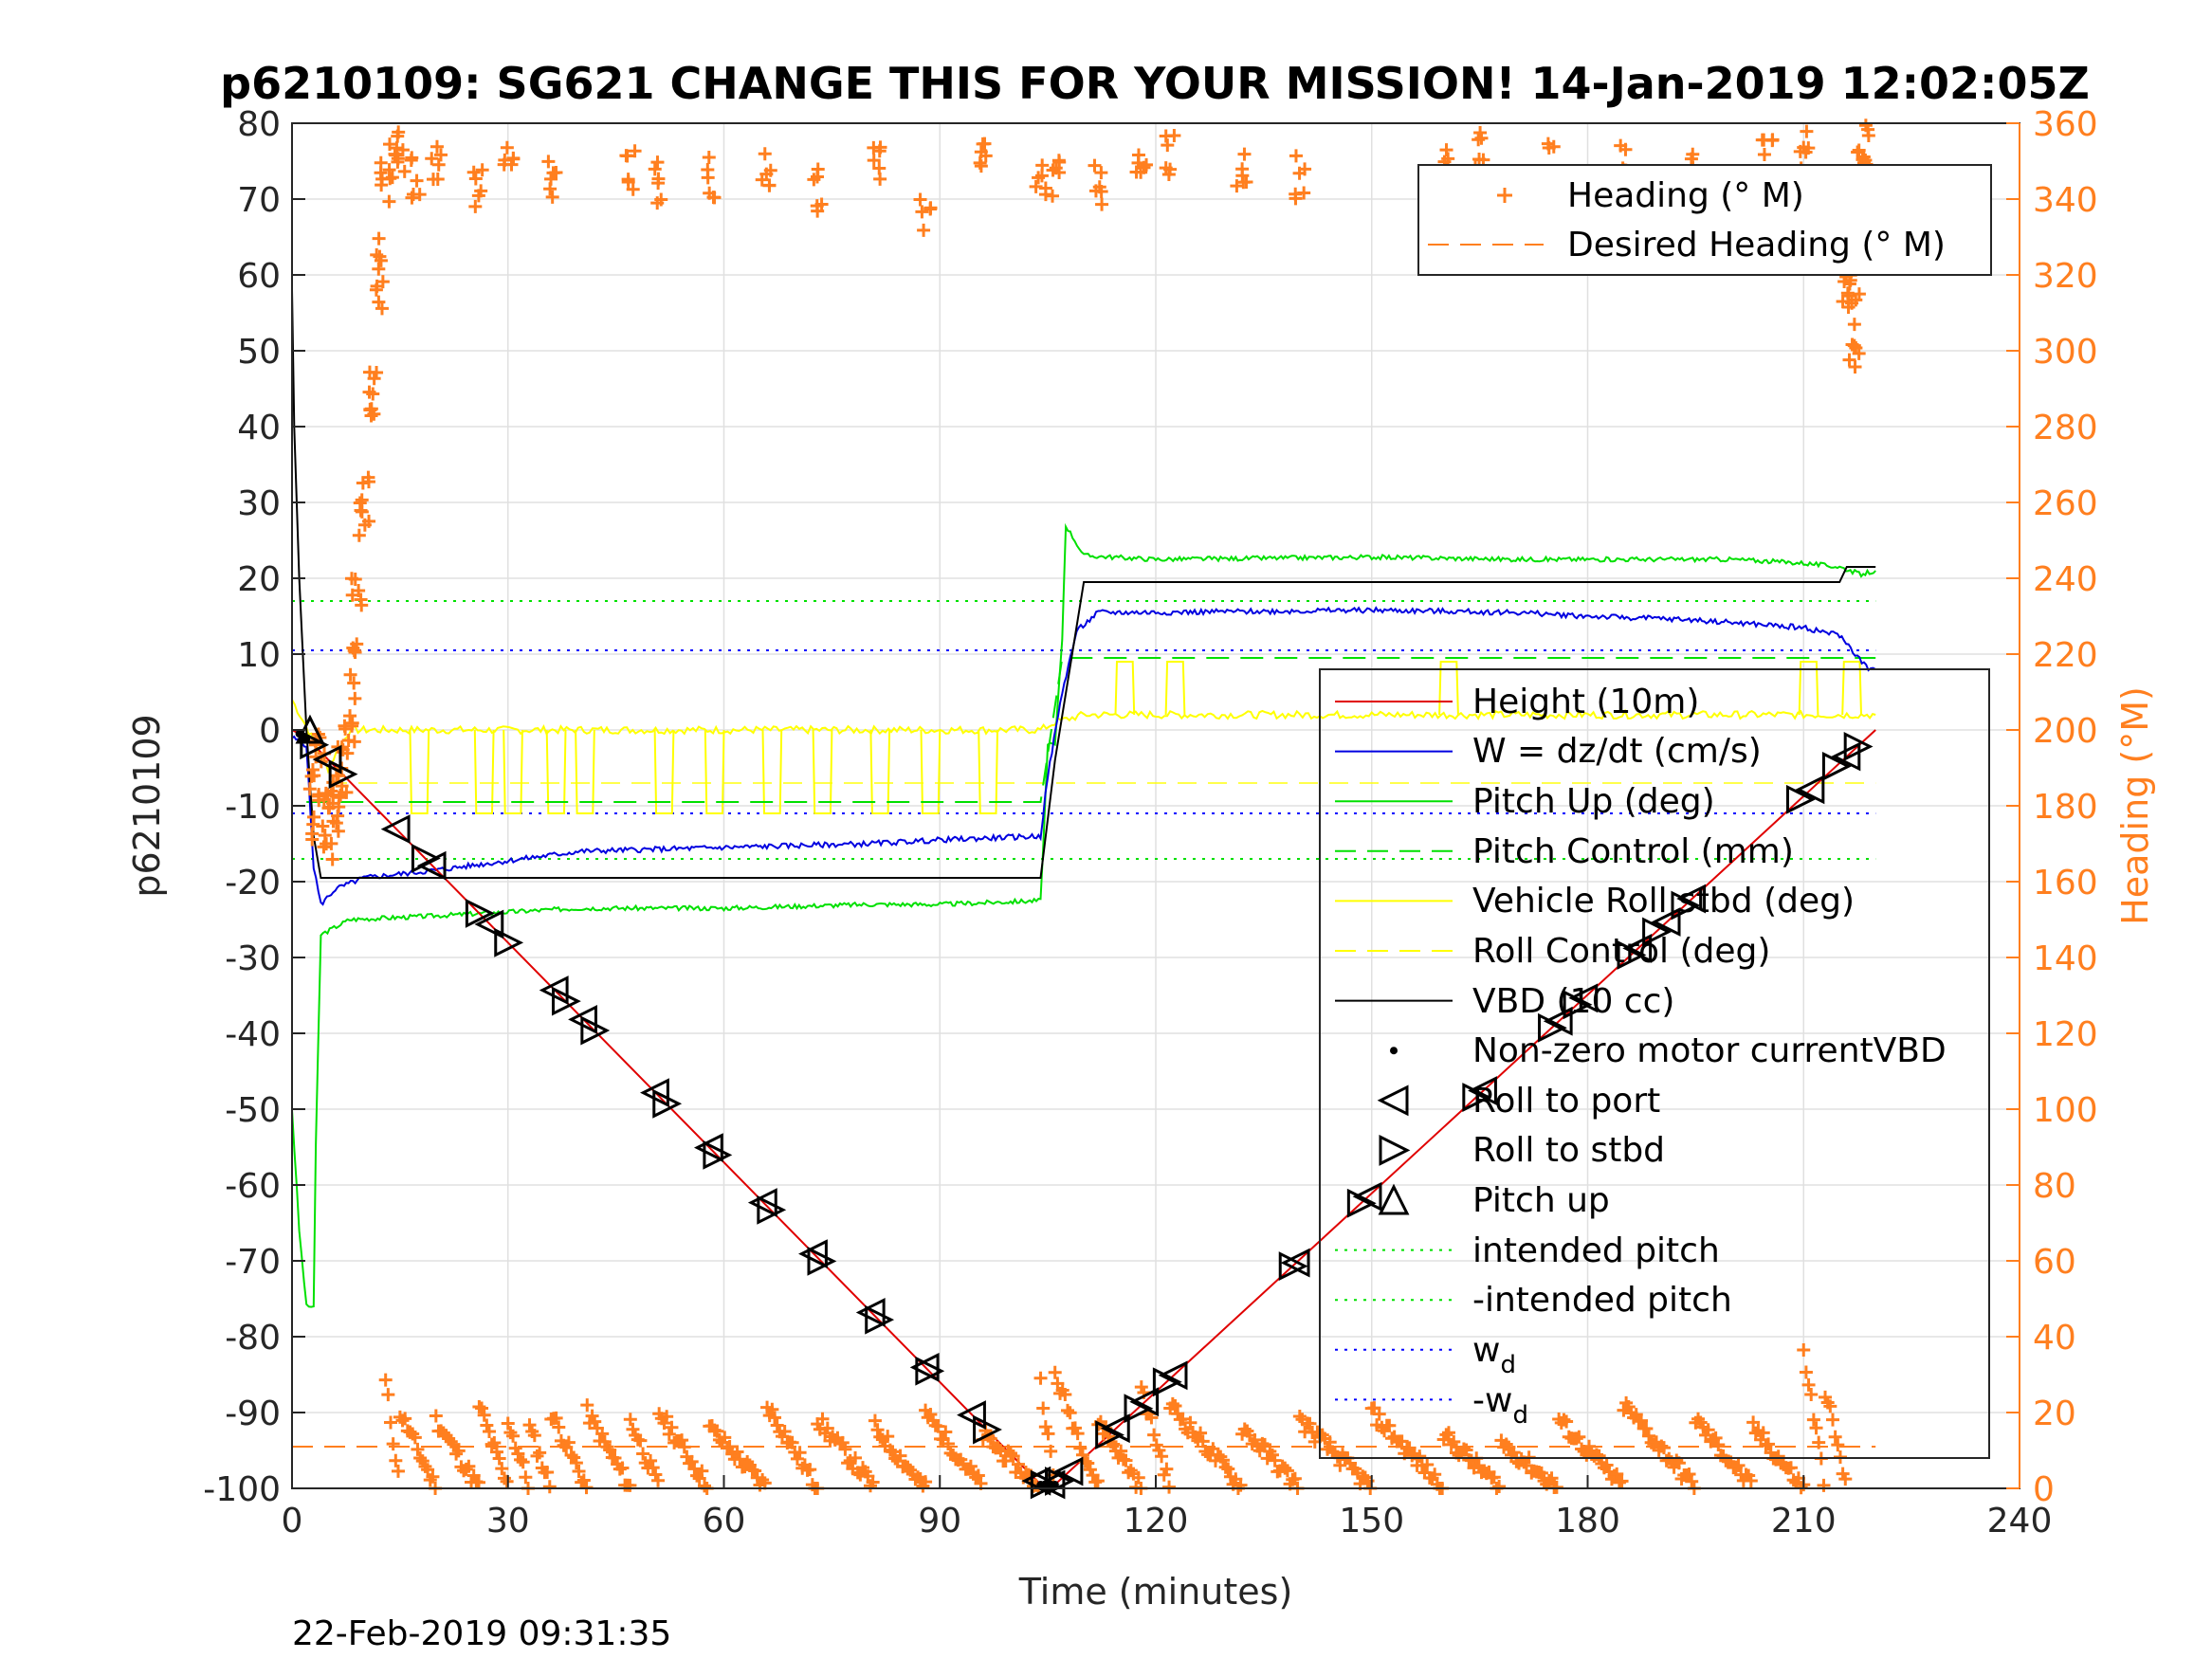  Describe the element at coordinates (1156, 1521) in the screenshot. I see `x-tick-label: 120` at that location.